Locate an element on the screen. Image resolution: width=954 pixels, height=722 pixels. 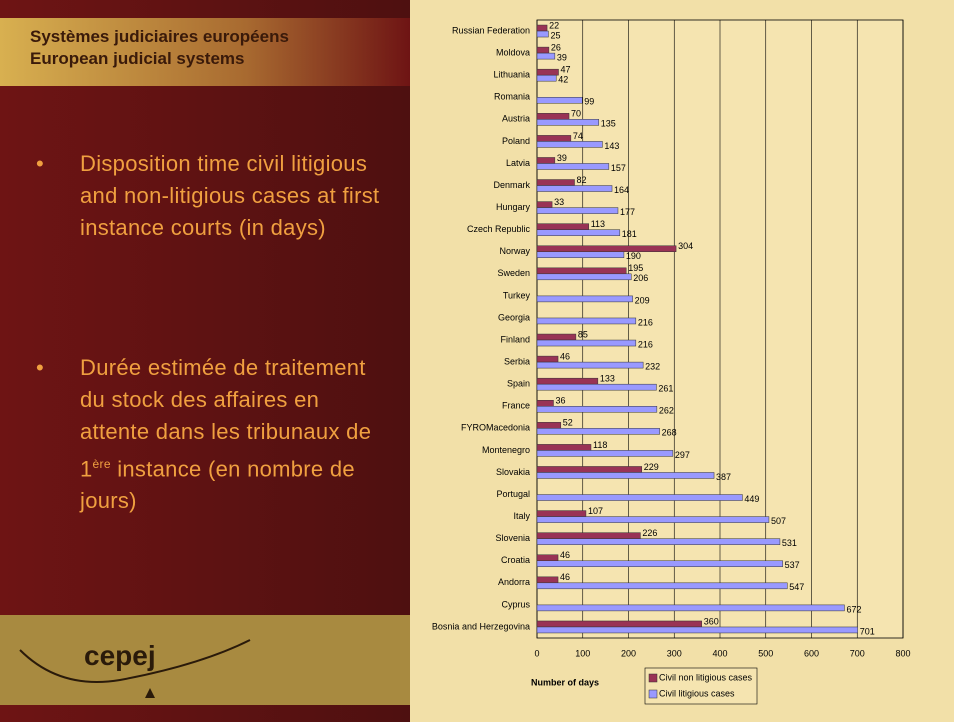
category-label: Norway is located at coordinates (514, 251).